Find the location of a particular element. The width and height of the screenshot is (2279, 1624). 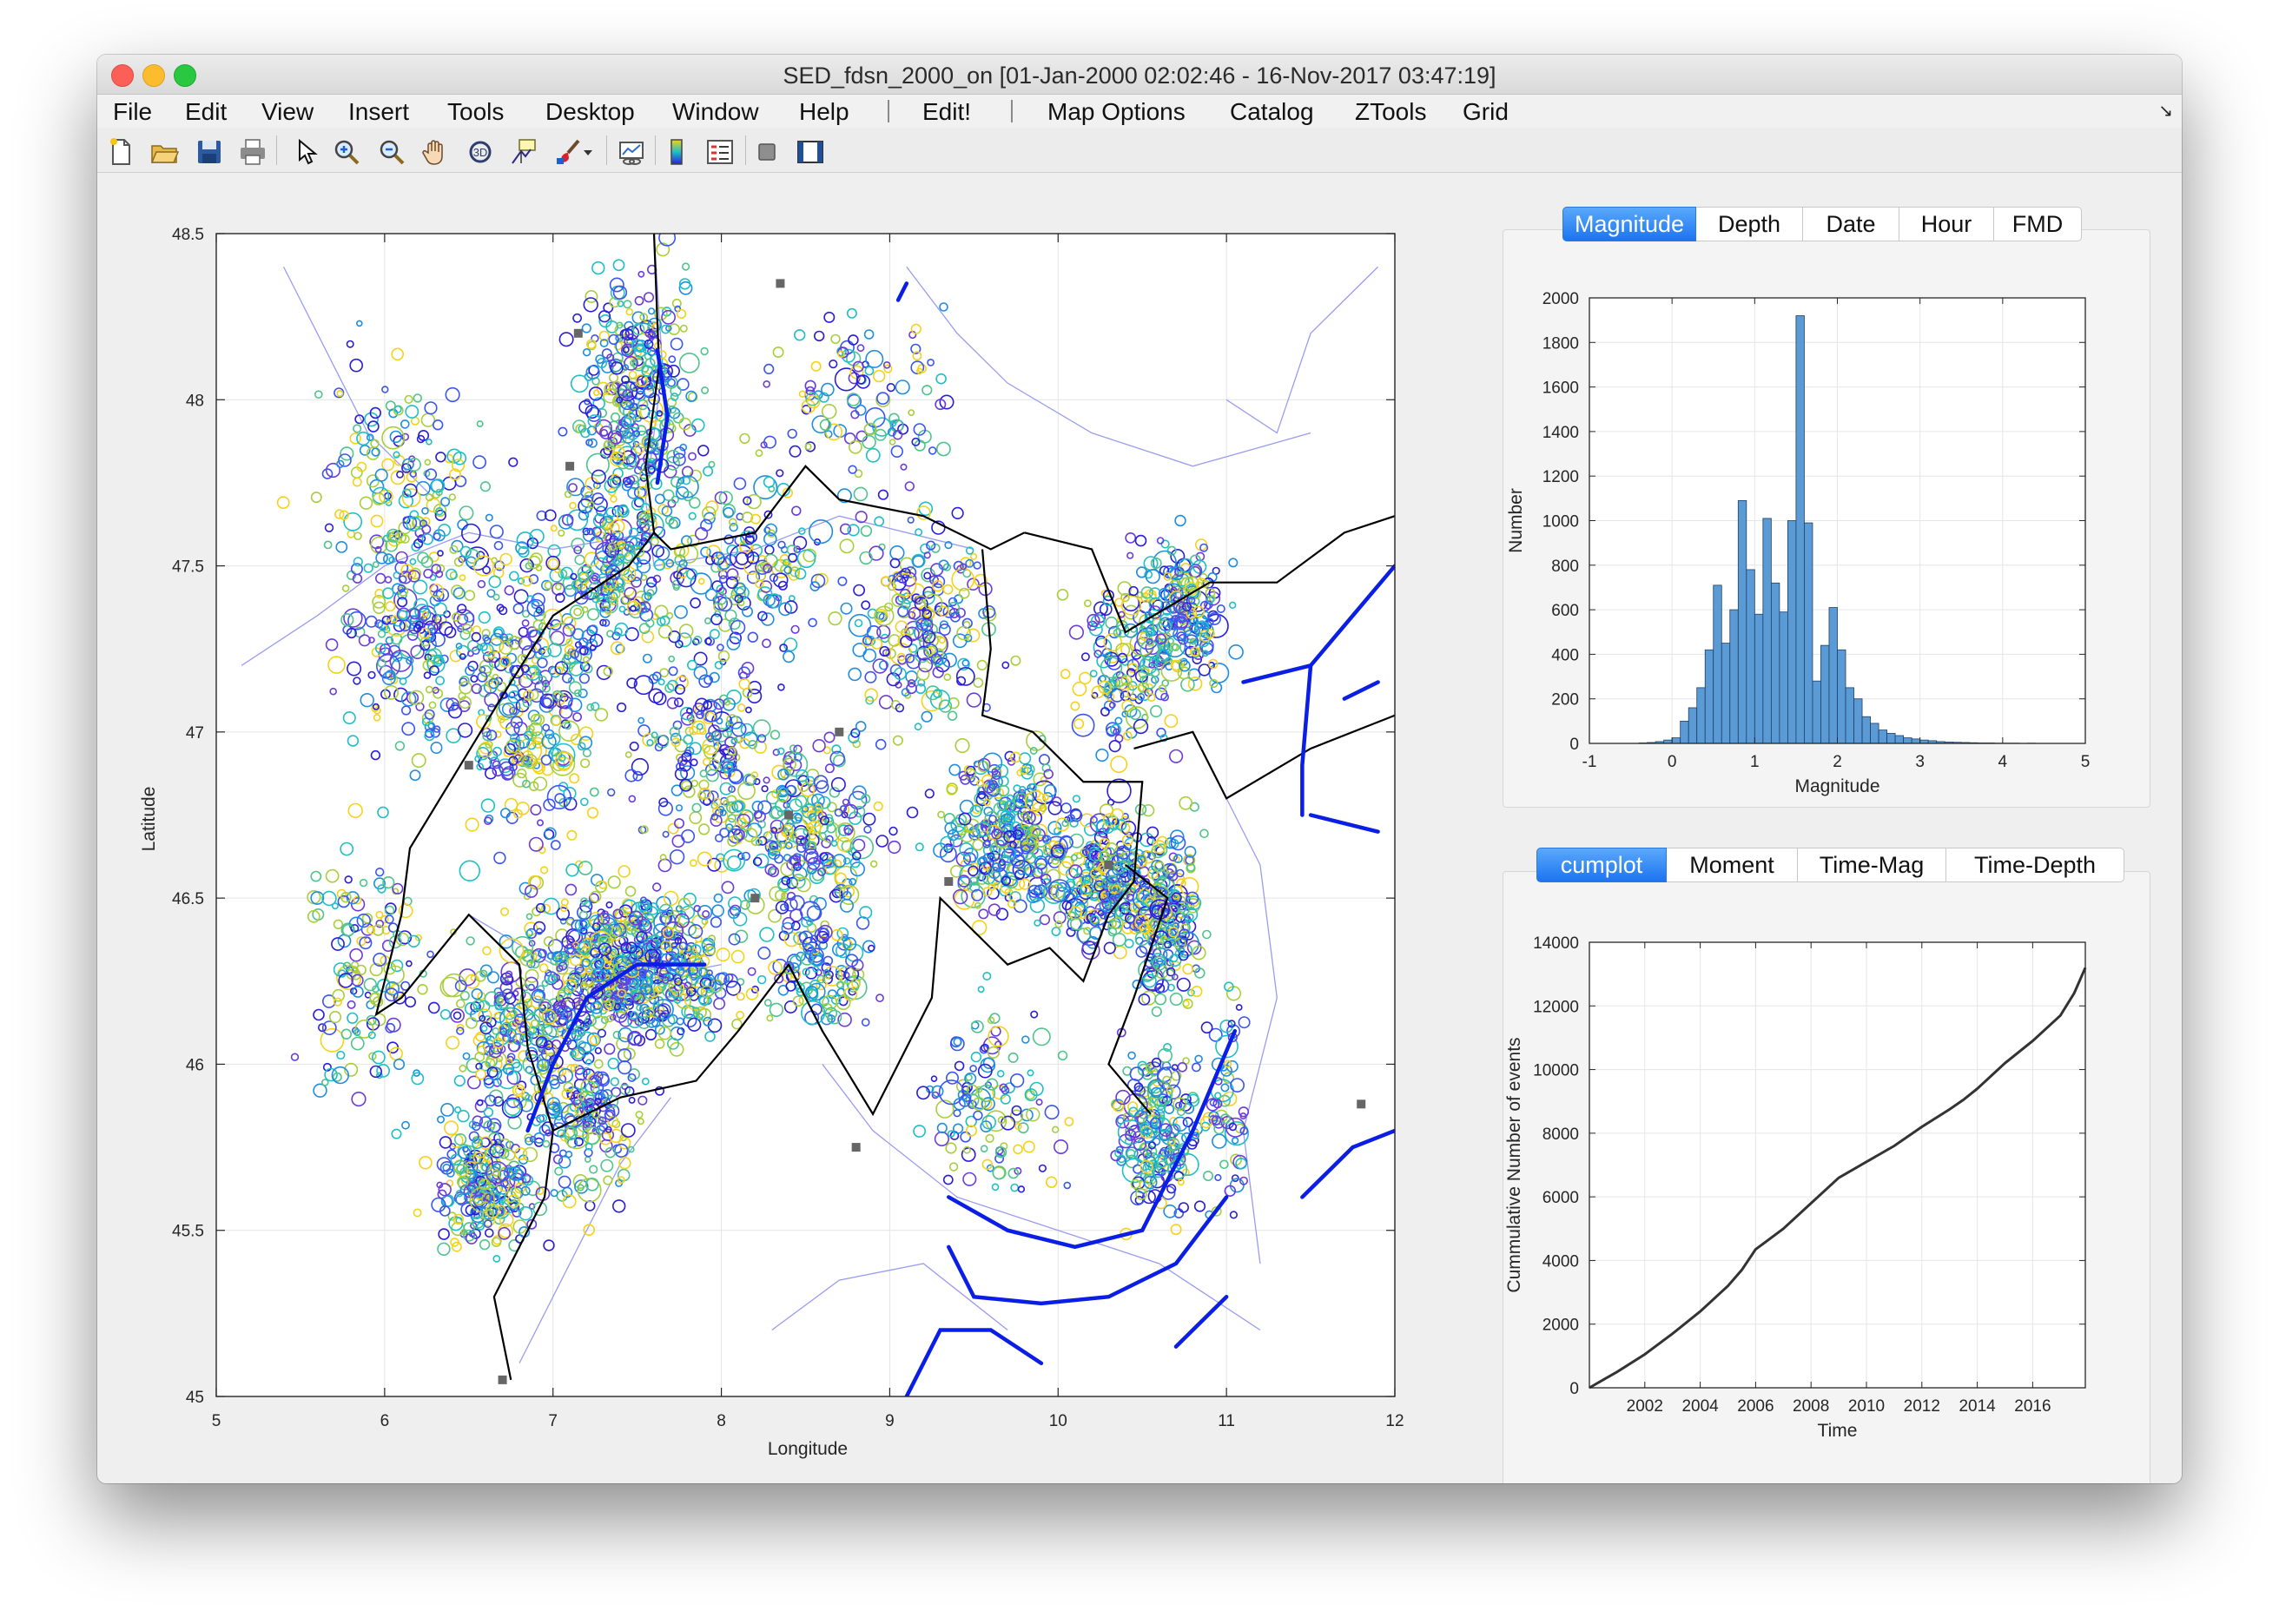

menu-view: View is located at coordinates (287, 111).